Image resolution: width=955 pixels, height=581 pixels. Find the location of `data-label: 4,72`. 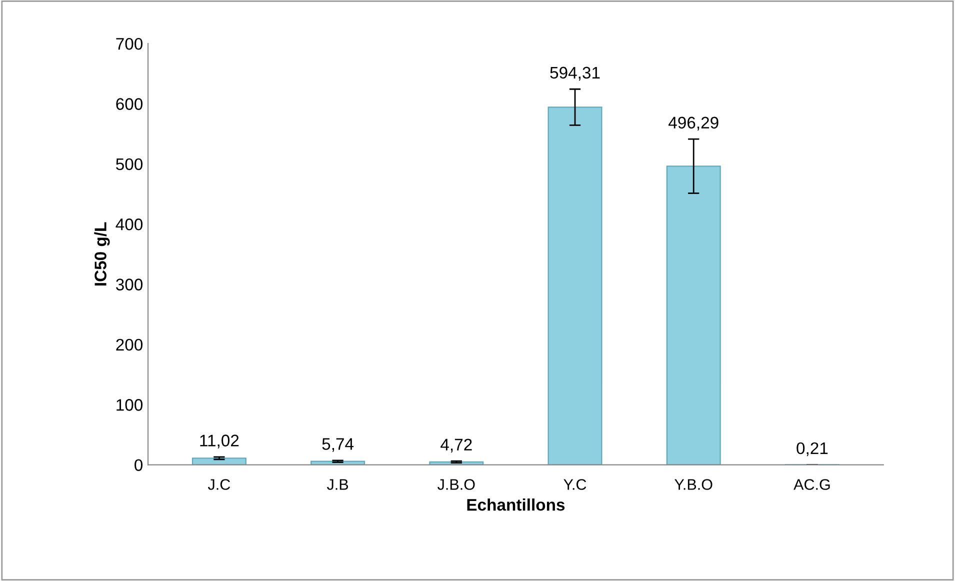

data-label: 4,72 is located at coordinates (456, 445).